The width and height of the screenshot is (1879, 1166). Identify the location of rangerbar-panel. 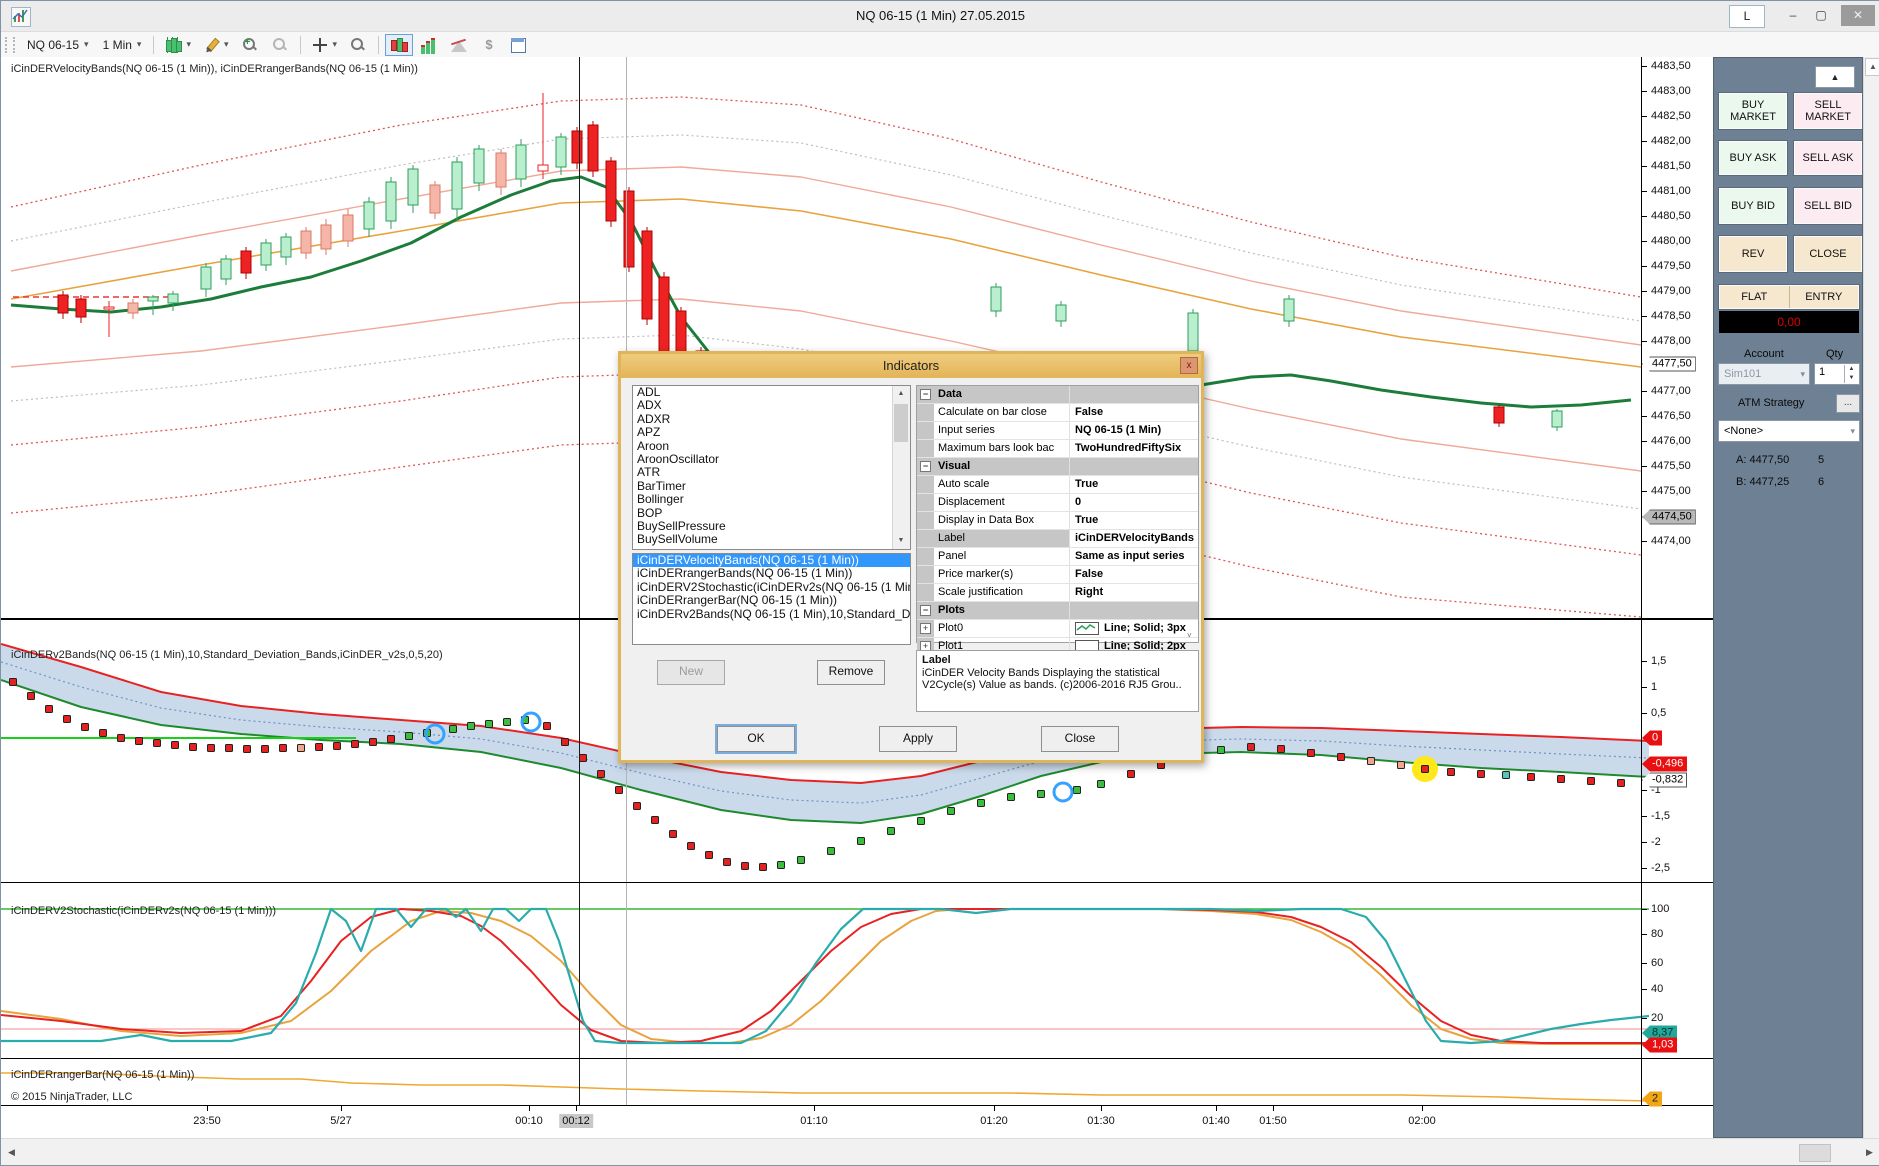
(825, 1084).